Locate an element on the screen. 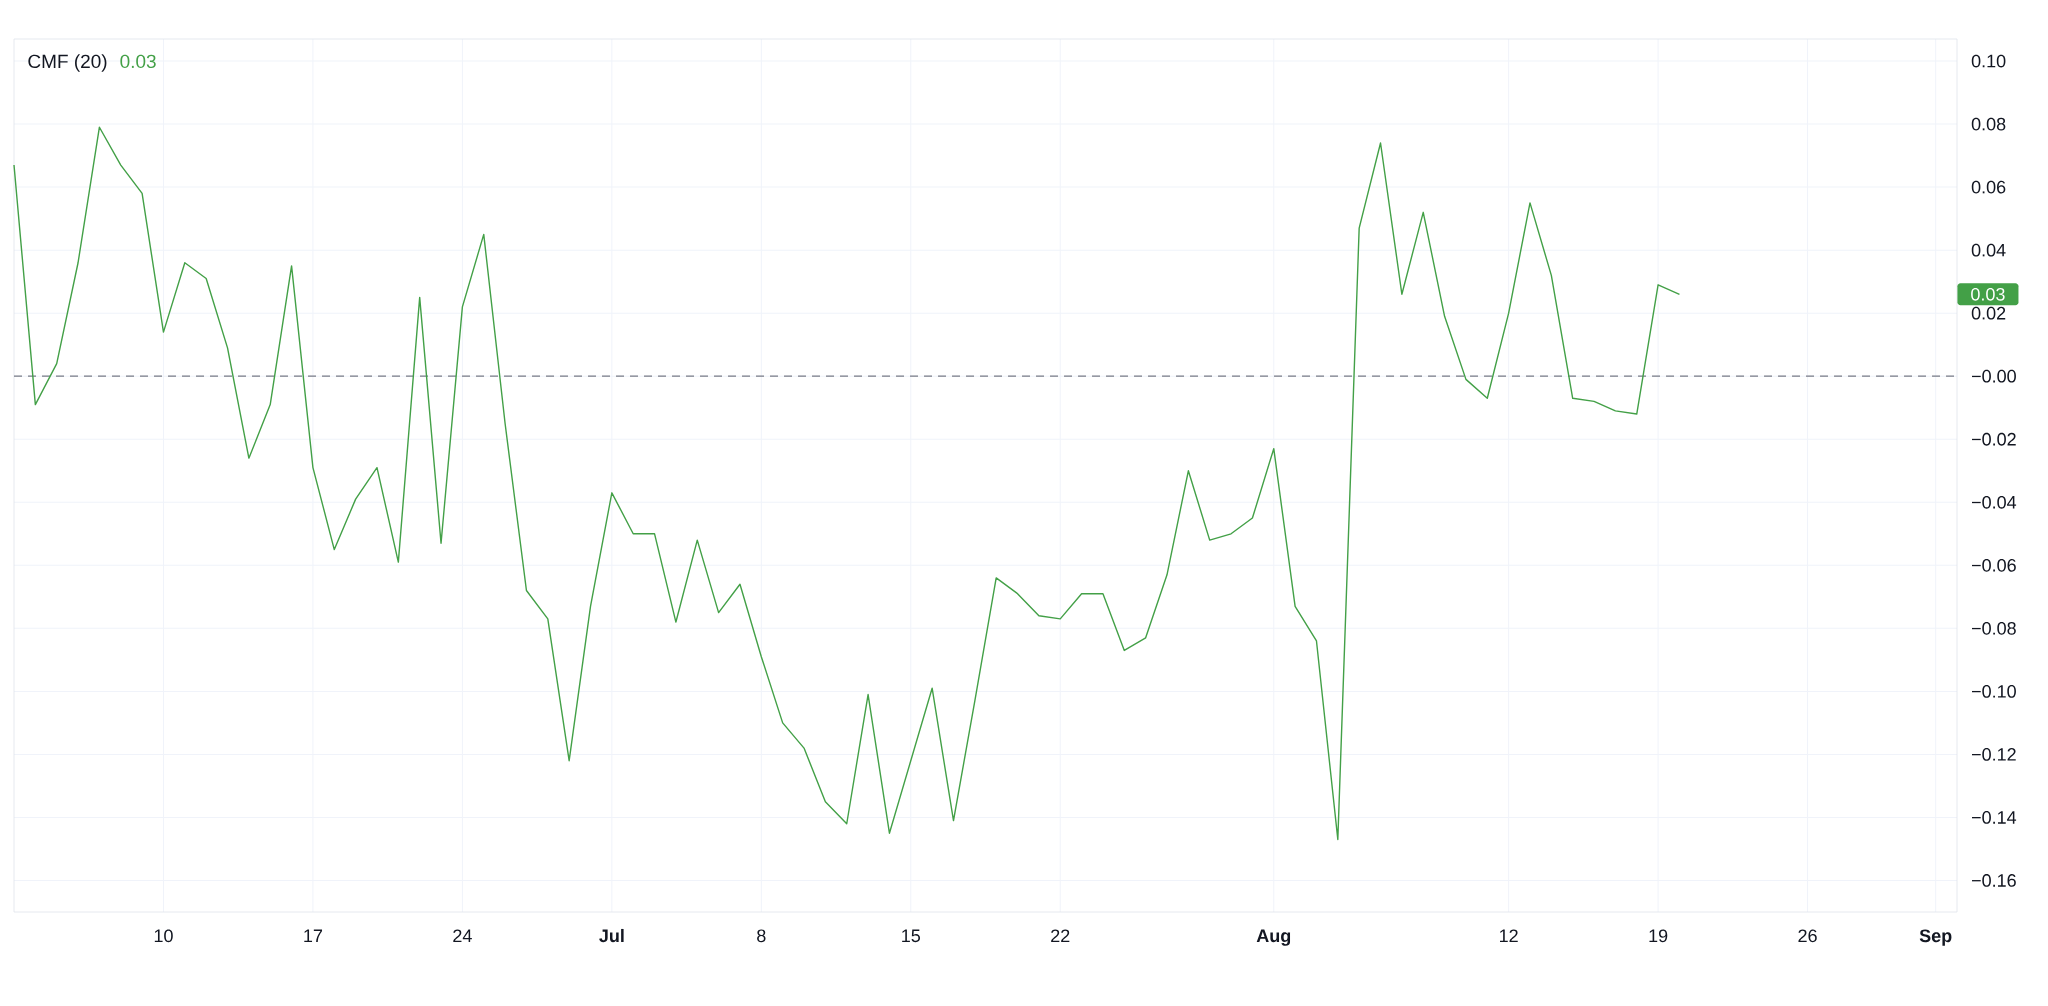  y-tick-label: 0.08 is located at coordinates (1988, 124).